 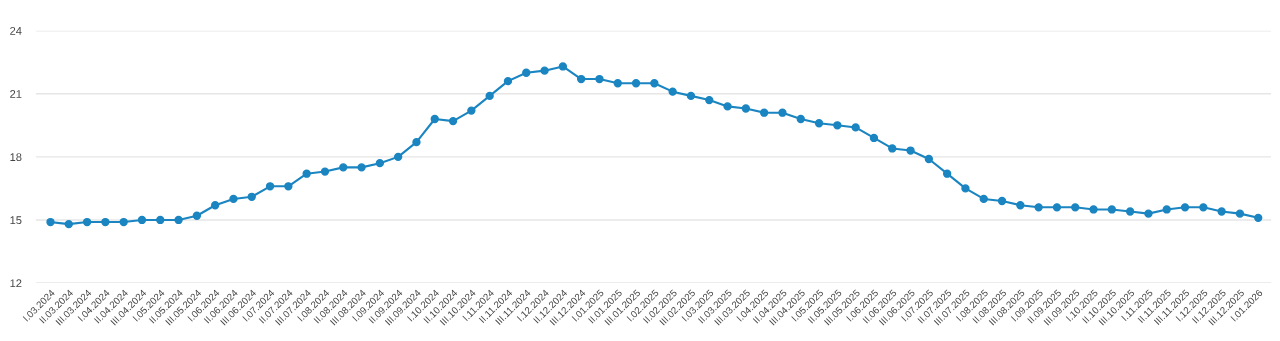 What do you see at coordinates (16, 157) in the screenshot?
I see `y-tick-label: 18` at bounding box center [16, 157].